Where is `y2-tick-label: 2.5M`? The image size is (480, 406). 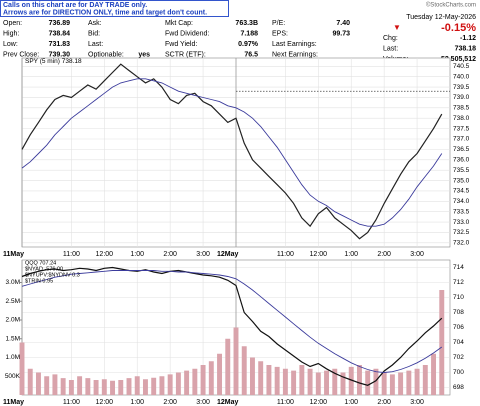
y2-tick-label: 2.5M is located at coordinates (13, 301).